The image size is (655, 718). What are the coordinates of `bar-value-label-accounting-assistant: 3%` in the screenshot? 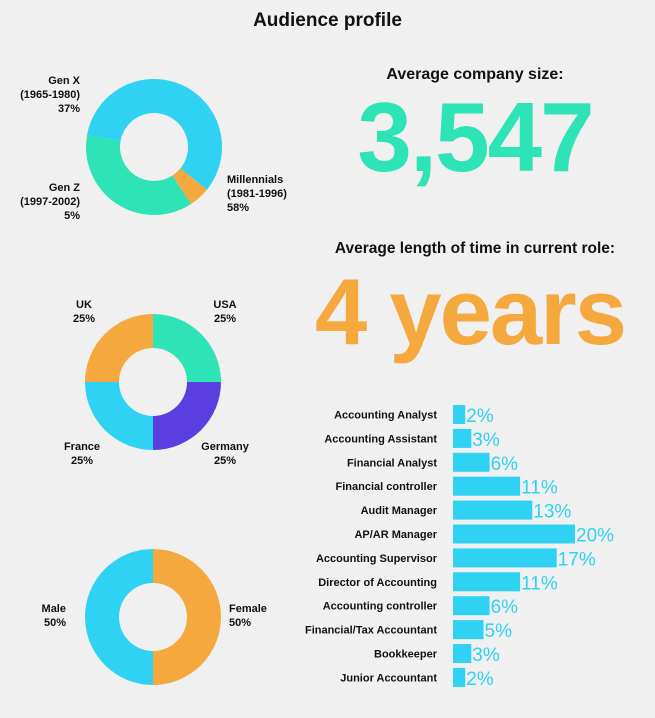 It's located at (486, 440).